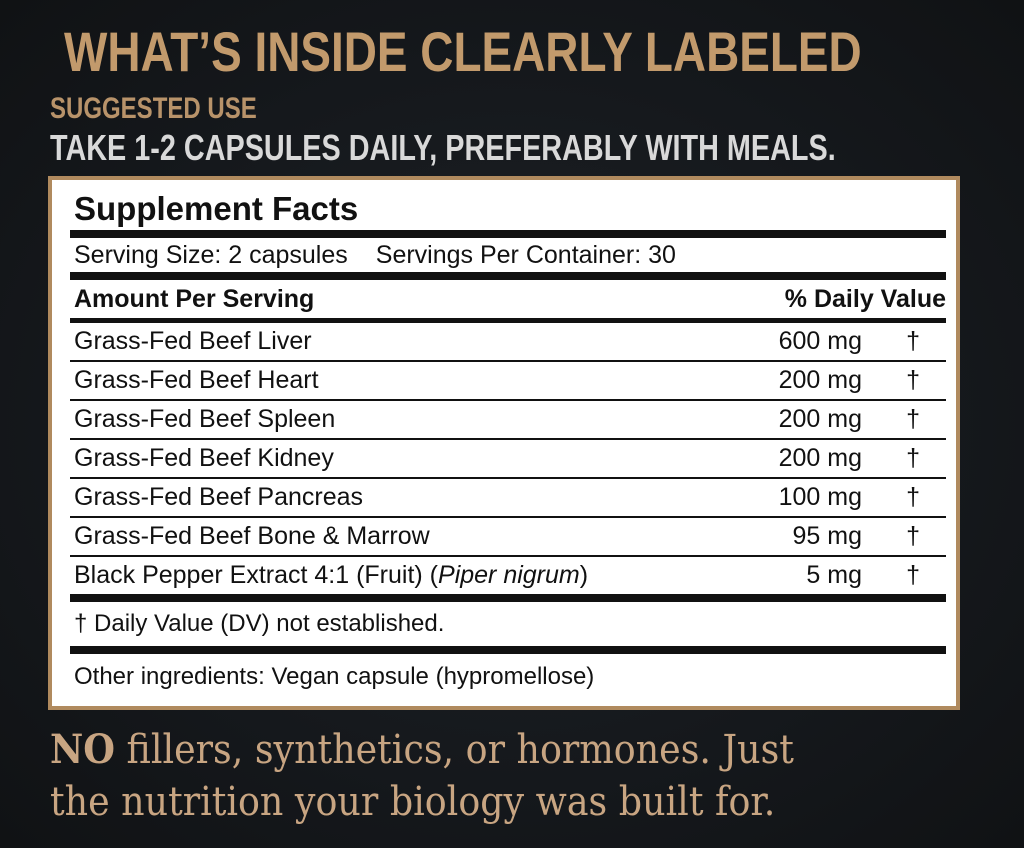 Image resolution: width=1024 pixels, height=848 pixels. I want to click on tagline-line-1-rest: fillers, synthetics, or hormones. Just, so click(454, 750).